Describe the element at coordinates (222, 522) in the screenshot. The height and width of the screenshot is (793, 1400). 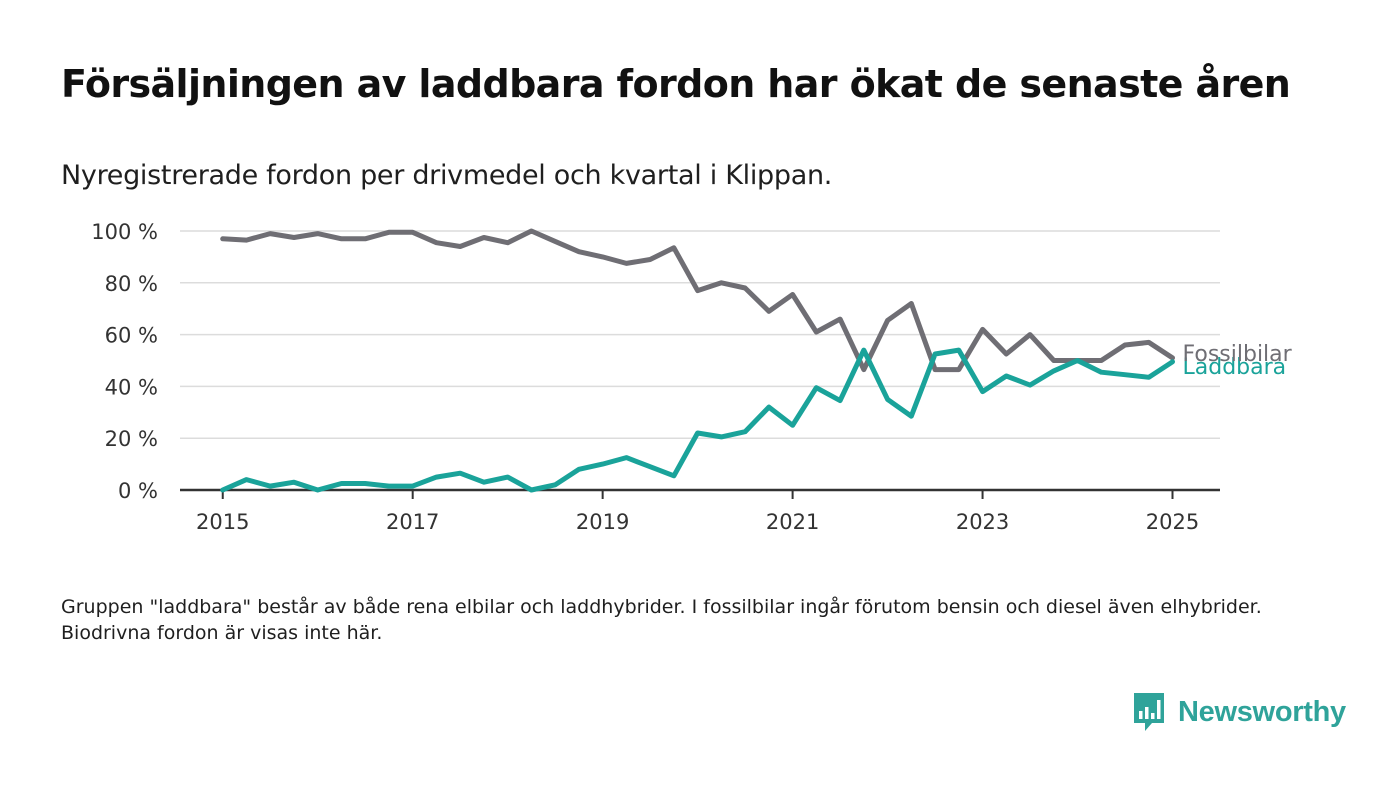
I see `x-tick-label: 2015` at that location.